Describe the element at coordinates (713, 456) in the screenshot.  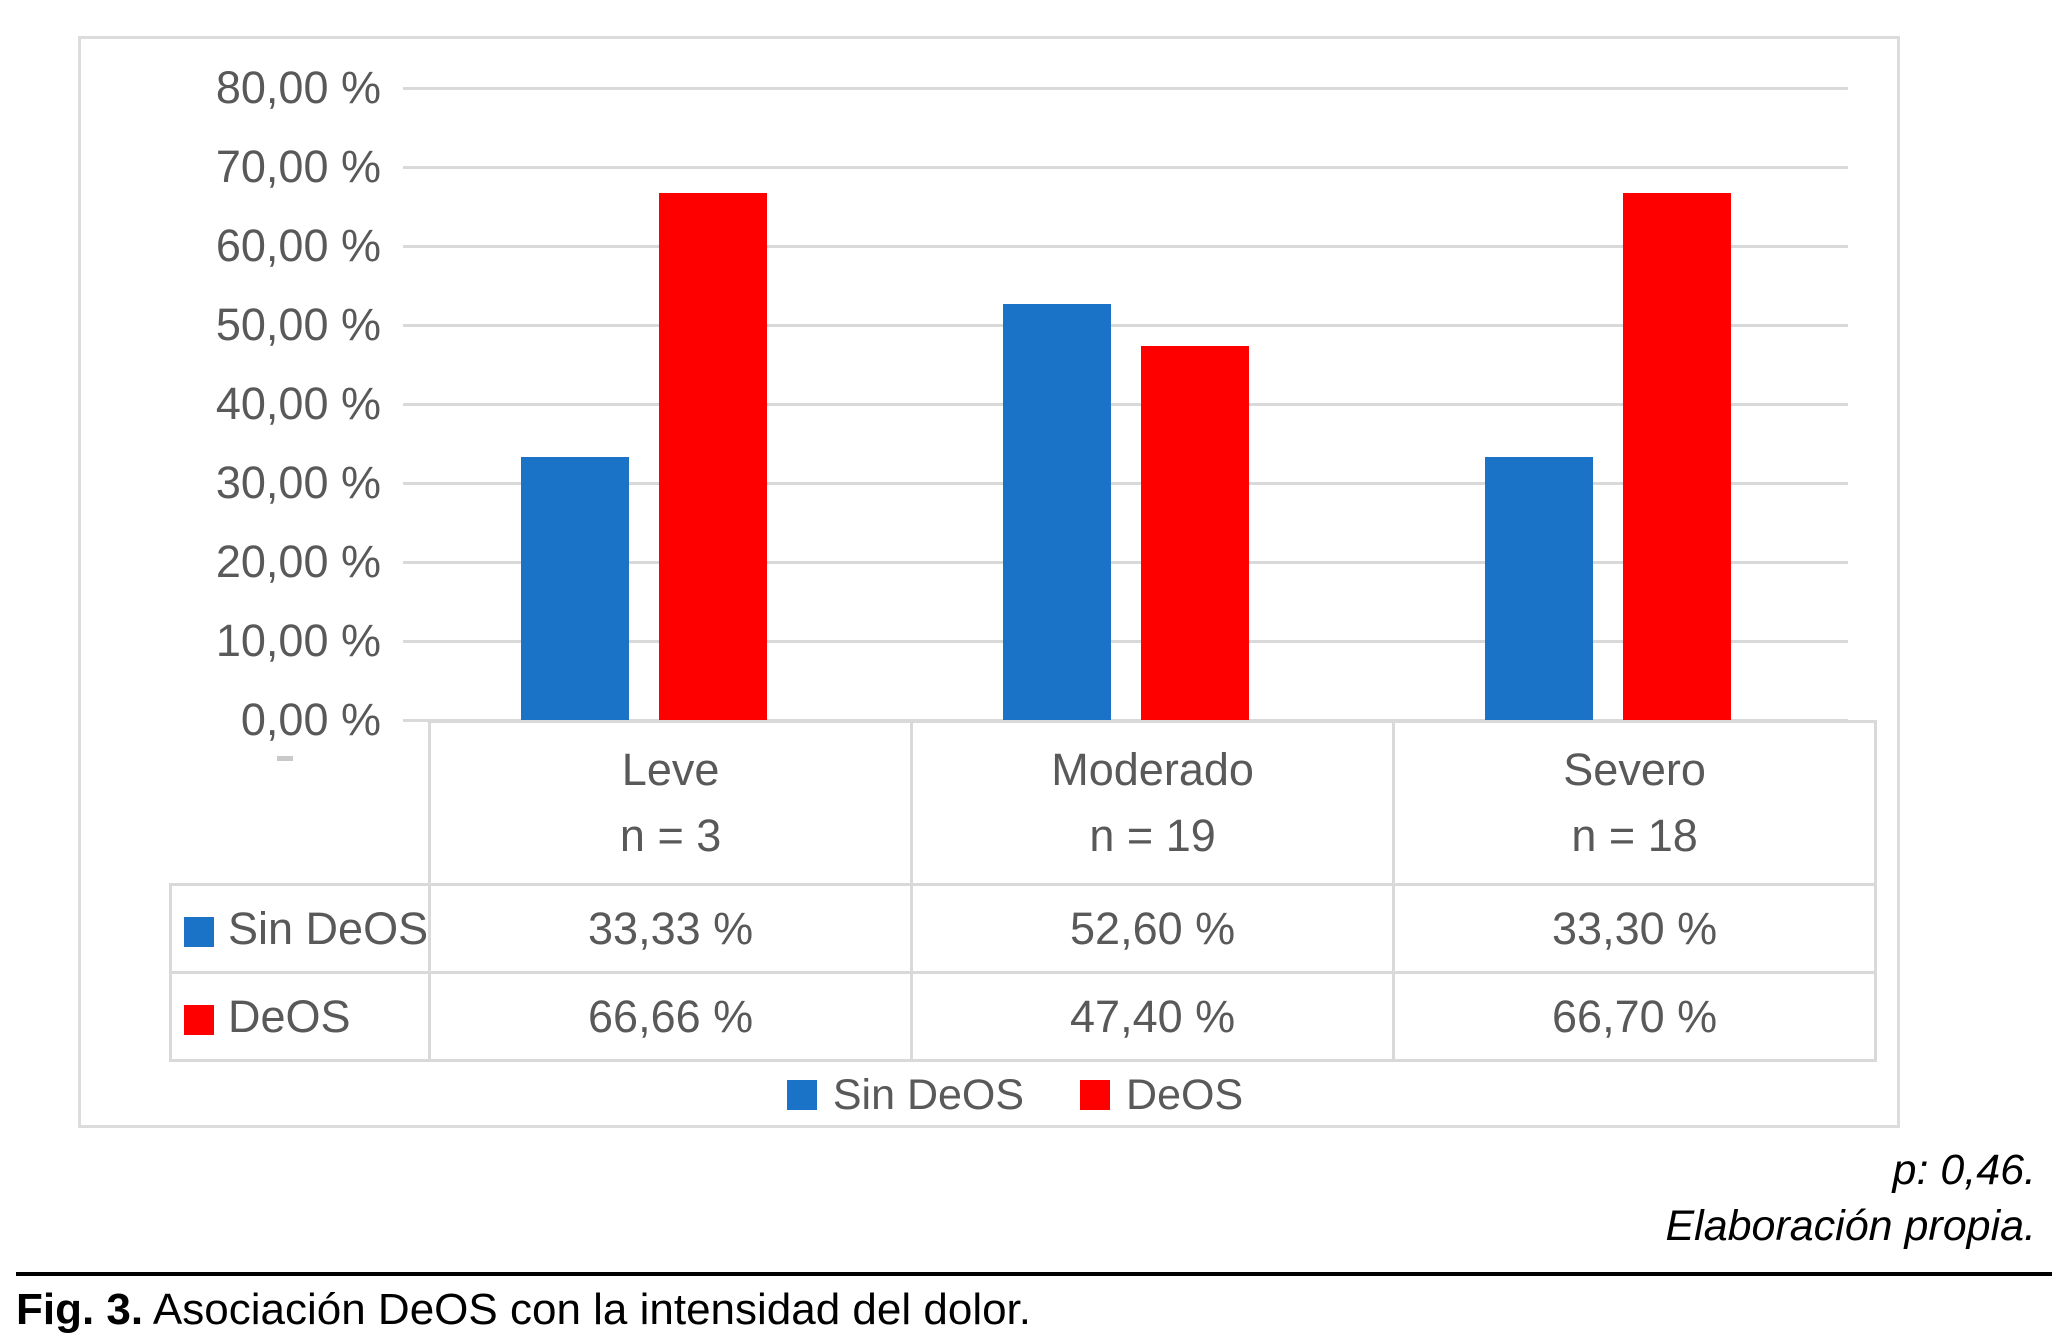
I see `bar-deos-leve` at that location.